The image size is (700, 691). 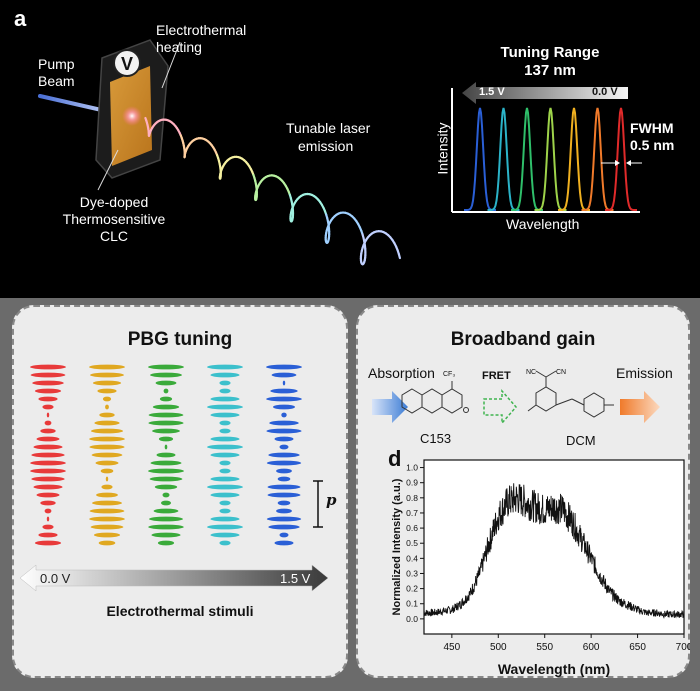 I want to click on x-tick-label: 550, so click(x=544, y=647).